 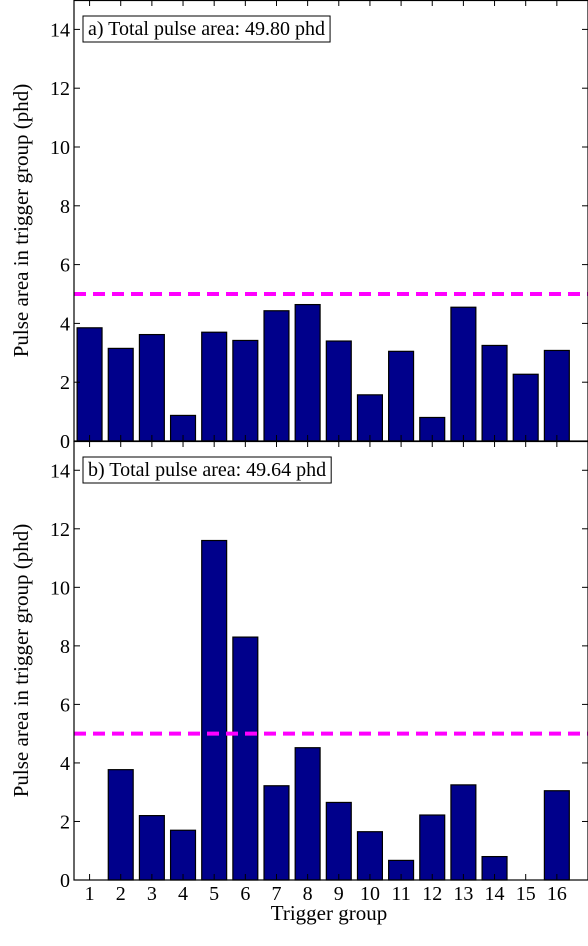 I want to click on panel-b-ytick-label-4: 4, so click(x=65, y=764).